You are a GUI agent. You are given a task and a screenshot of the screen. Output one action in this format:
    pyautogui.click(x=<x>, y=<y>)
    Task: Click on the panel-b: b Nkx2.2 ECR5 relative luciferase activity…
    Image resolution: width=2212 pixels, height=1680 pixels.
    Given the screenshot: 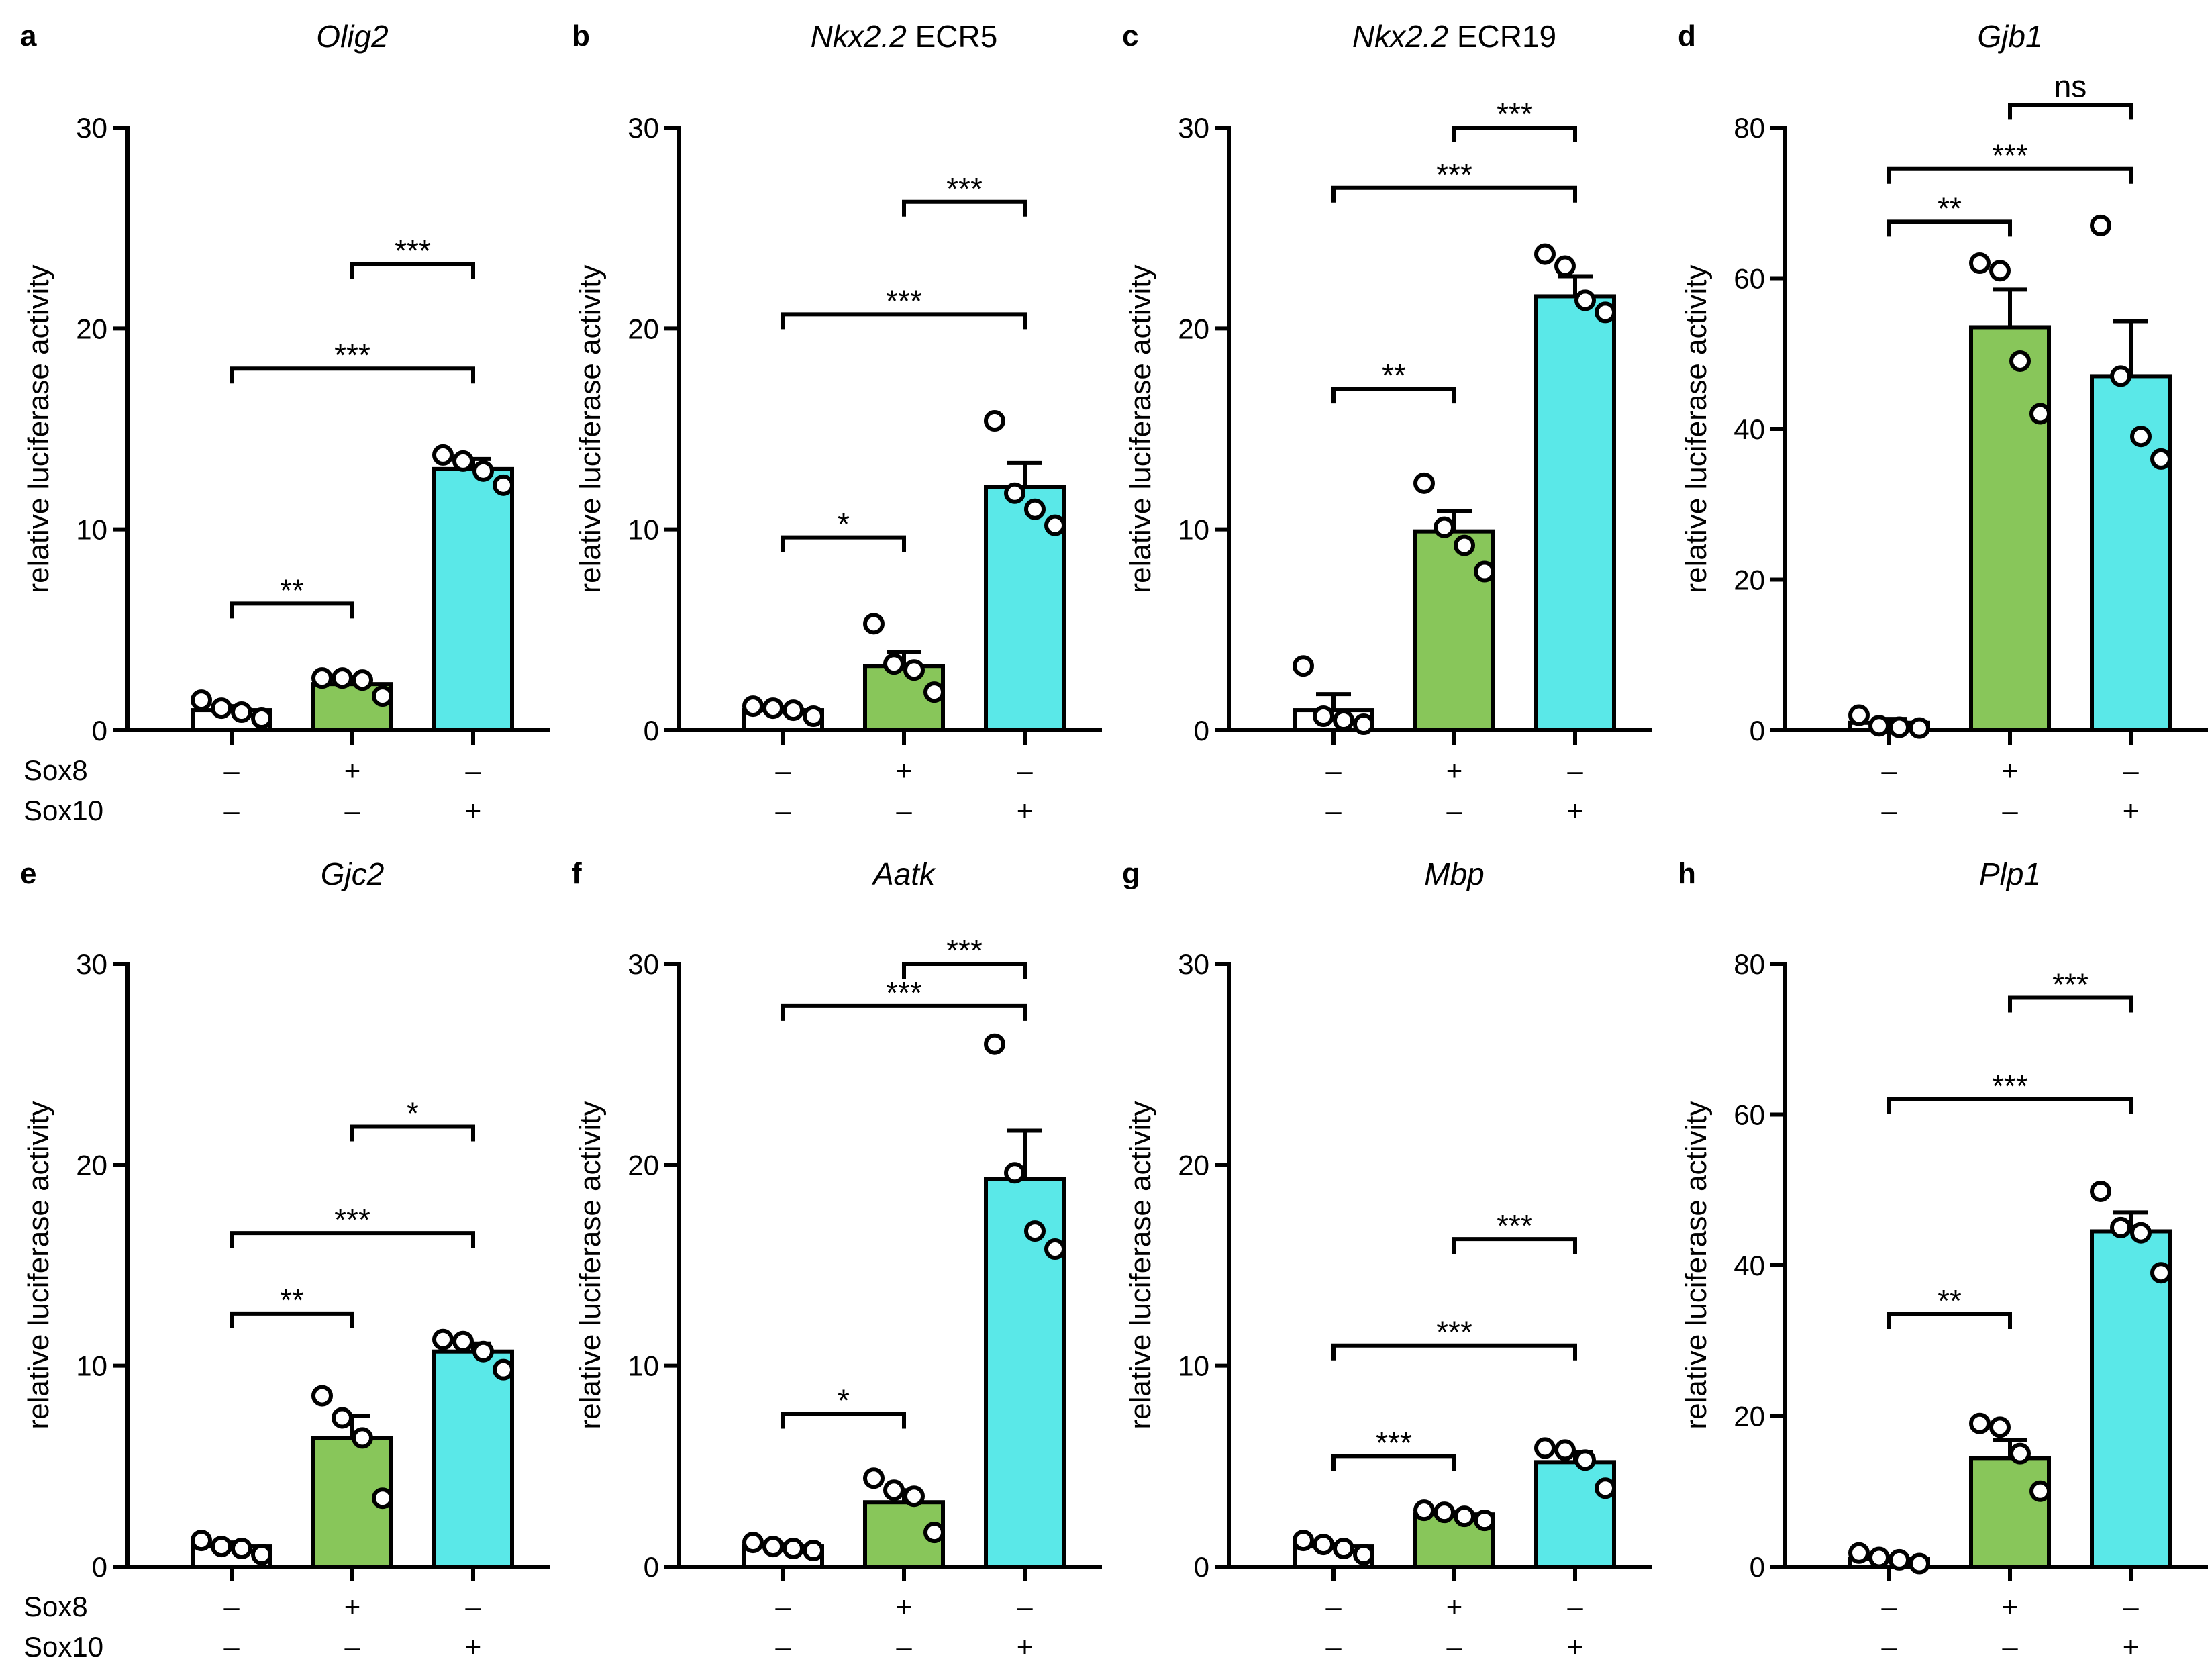 What is the action you would take?
    pyautogui.click(x=837, y=423)
    